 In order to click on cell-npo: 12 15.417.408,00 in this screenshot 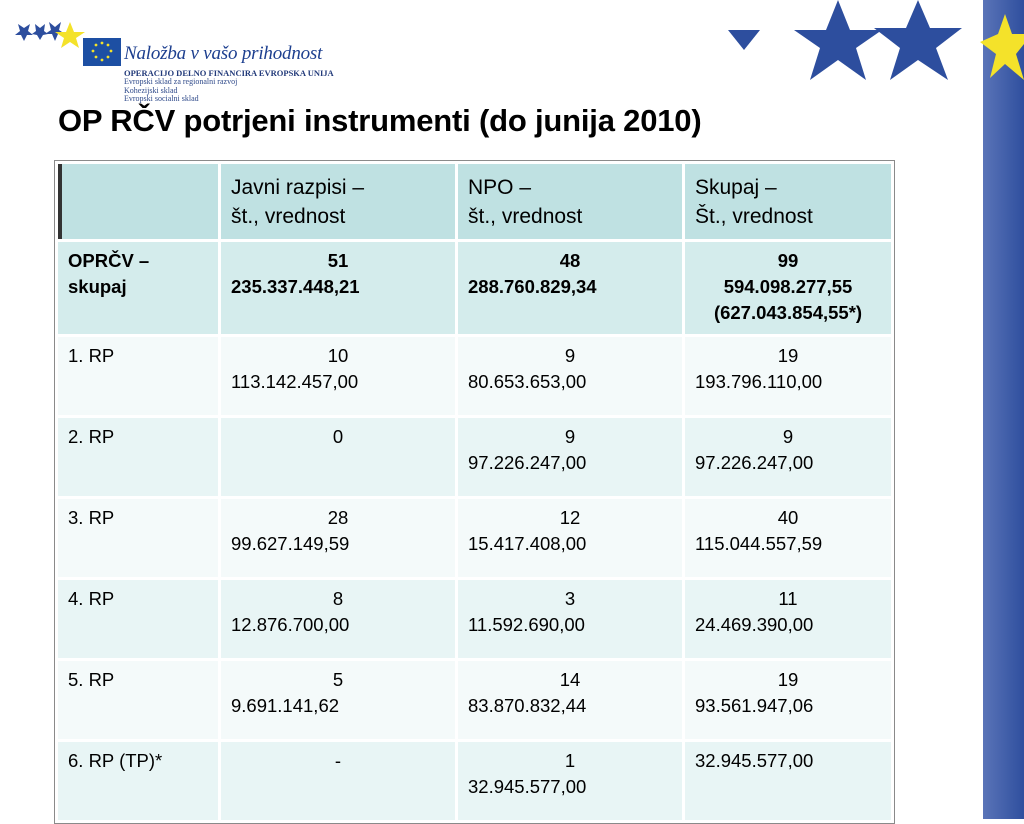, I will do `click(570, 538)`.